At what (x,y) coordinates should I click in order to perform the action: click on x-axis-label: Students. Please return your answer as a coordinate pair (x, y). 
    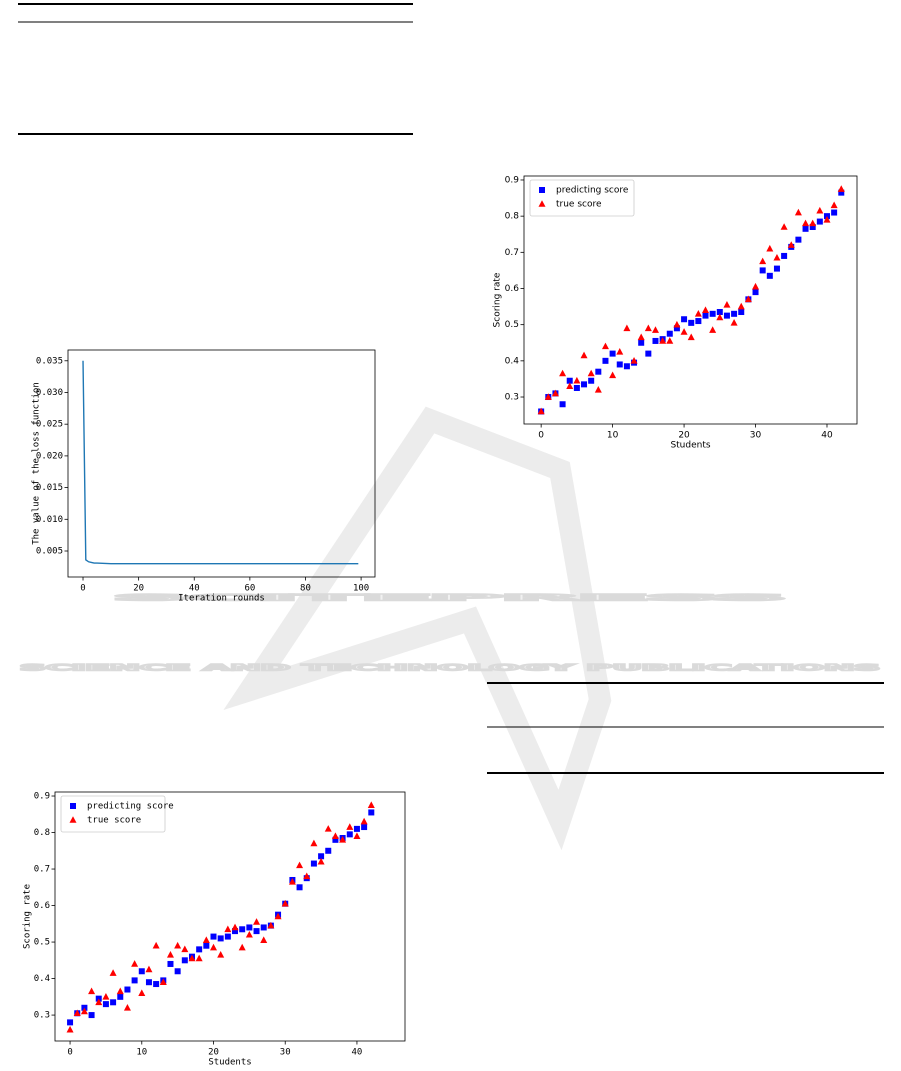
    Looking at the image, I should click on (229, 1063).